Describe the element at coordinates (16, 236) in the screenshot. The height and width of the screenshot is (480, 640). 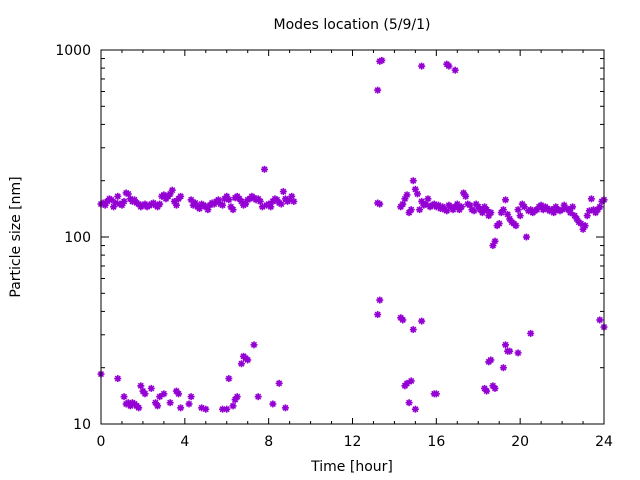
I see `y-axis-label: Particle size [nm]` at that location.